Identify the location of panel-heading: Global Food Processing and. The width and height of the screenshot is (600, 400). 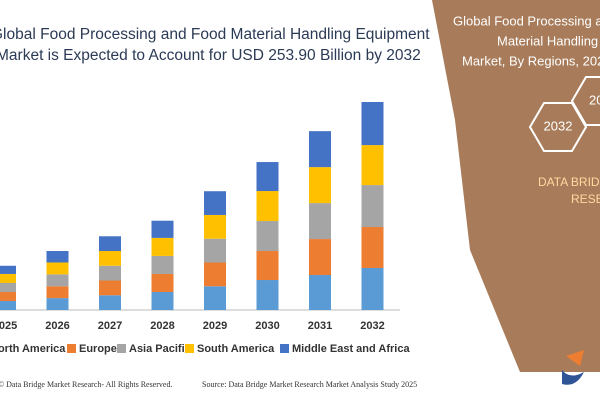
(526, 20).